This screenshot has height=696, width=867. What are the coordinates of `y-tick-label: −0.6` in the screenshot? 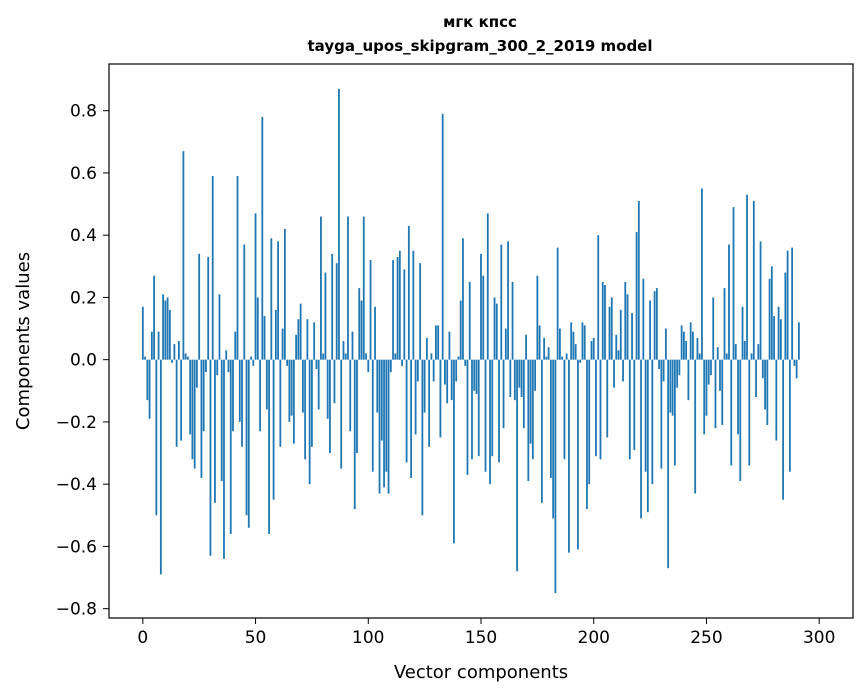 It's located at (76, 547).